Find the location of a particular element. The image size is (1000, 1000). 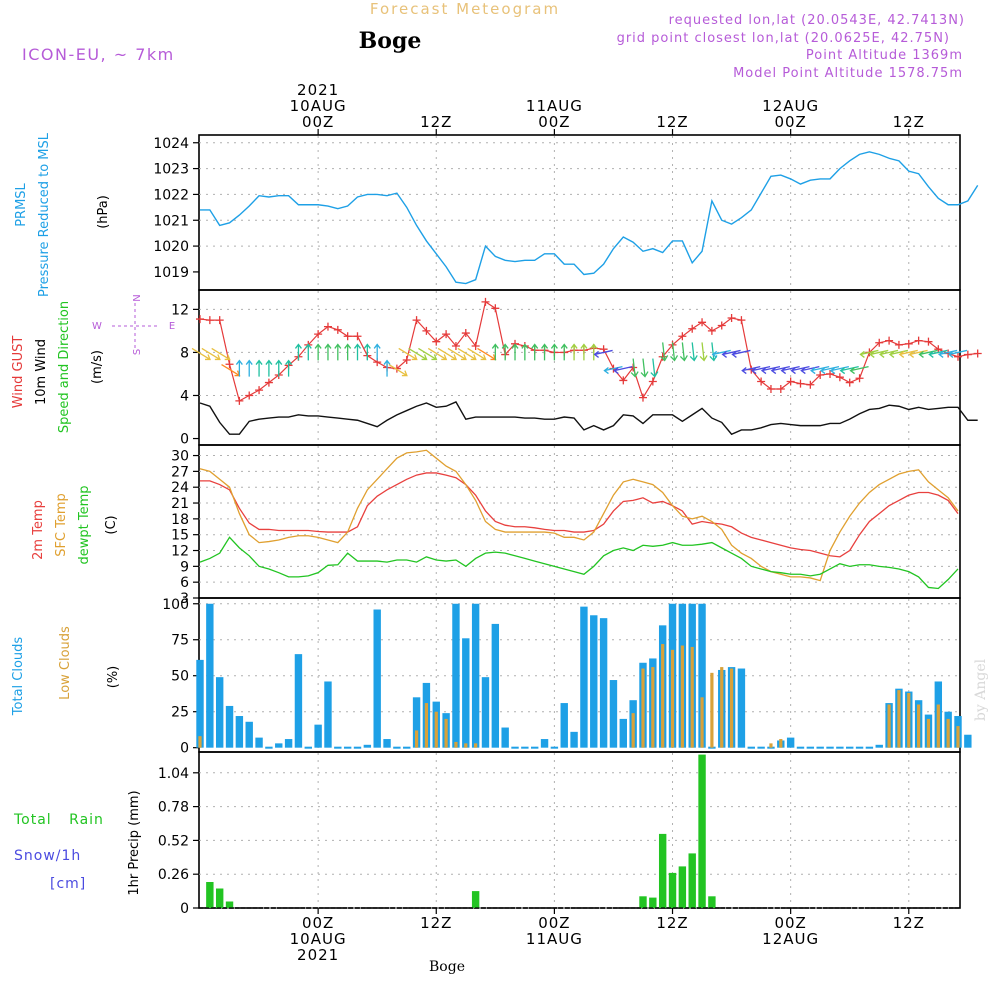

y-tick-label: 1.04 is located at coordinates (173, 774).